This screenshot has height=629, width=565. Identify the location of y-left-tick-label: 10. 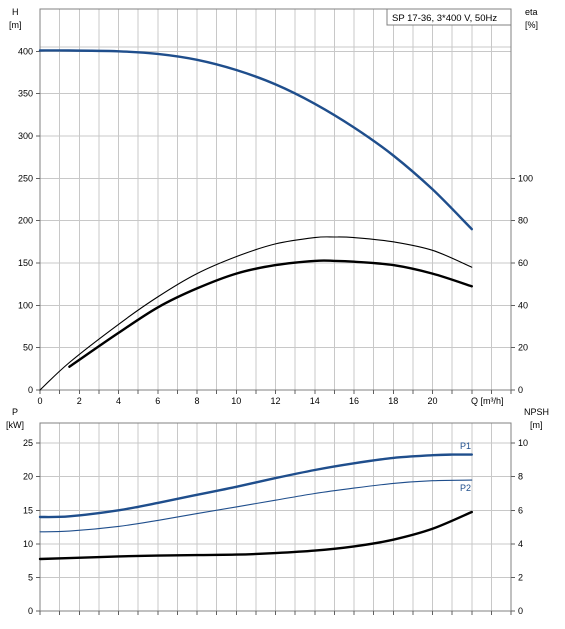
(28, 544).